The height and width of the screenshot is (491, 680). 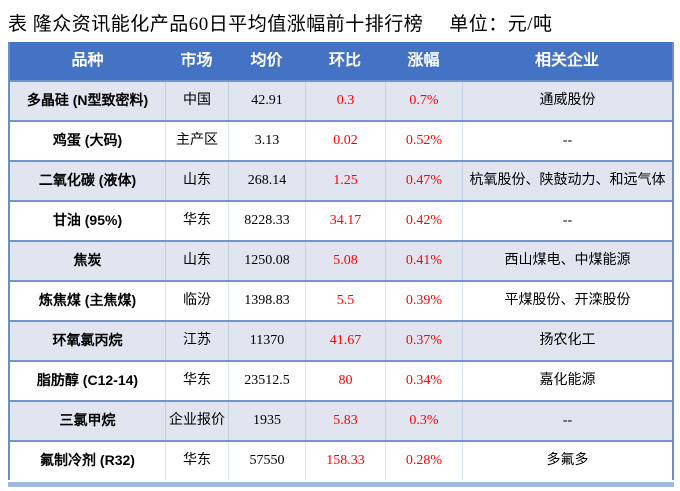 I want to click on table-caption: 表 隆众资讯能化产品60日平均值涨幅前十排行榜 单位：元/吨, so click(x=340, y=21).